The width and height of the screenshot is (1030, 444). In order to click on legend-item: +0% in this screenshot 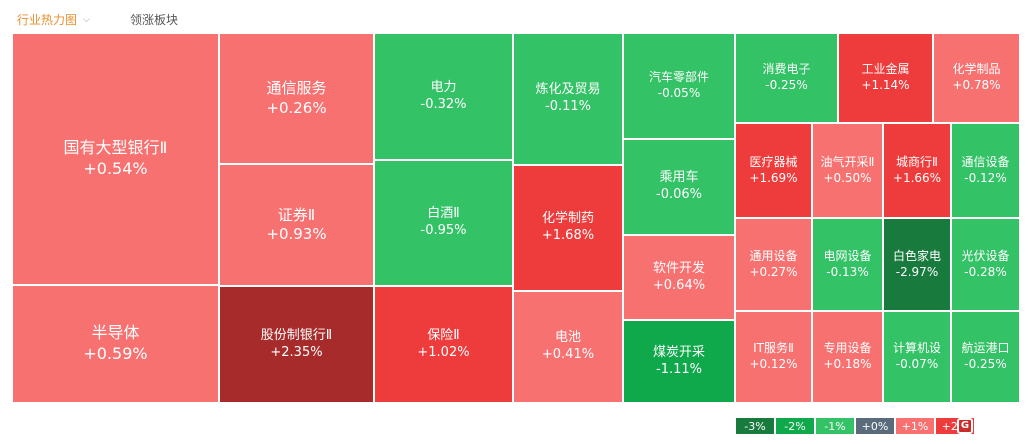, I will do `click(875, 426)`.